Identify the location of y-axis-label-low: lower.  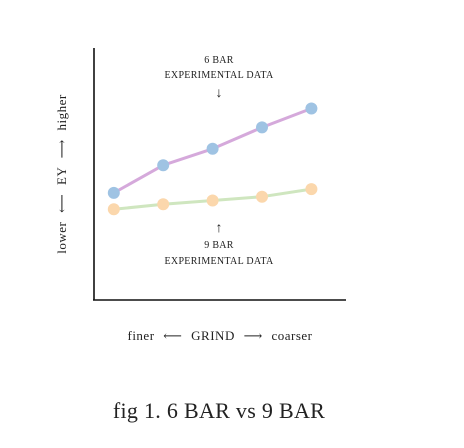
(61, 237).